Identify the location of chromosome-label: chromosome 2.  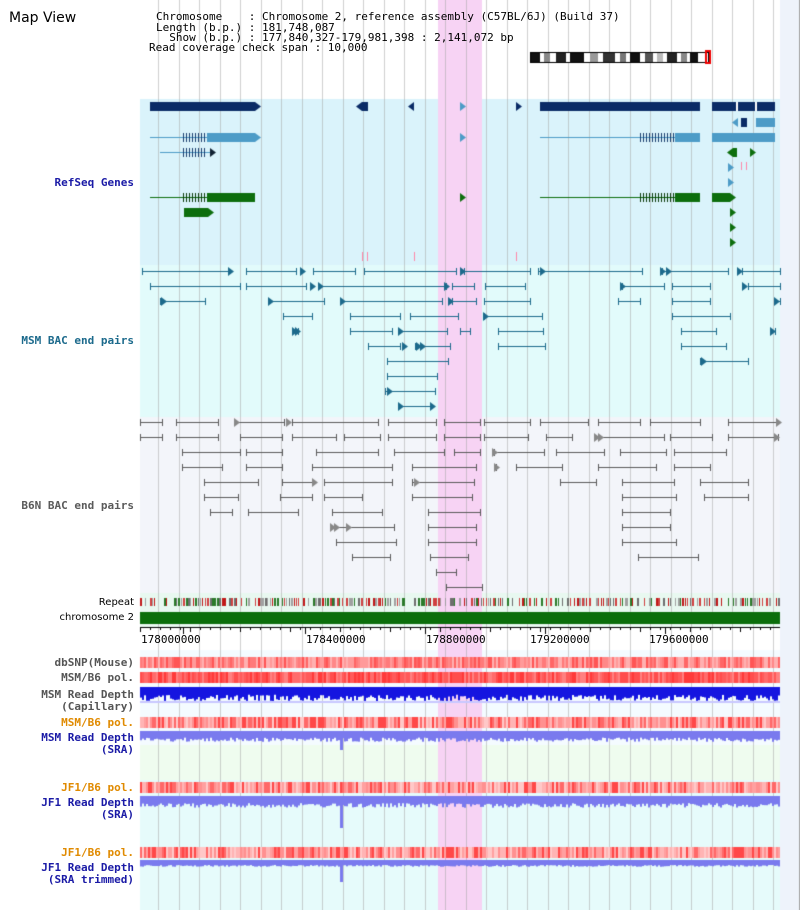
(96, 617).